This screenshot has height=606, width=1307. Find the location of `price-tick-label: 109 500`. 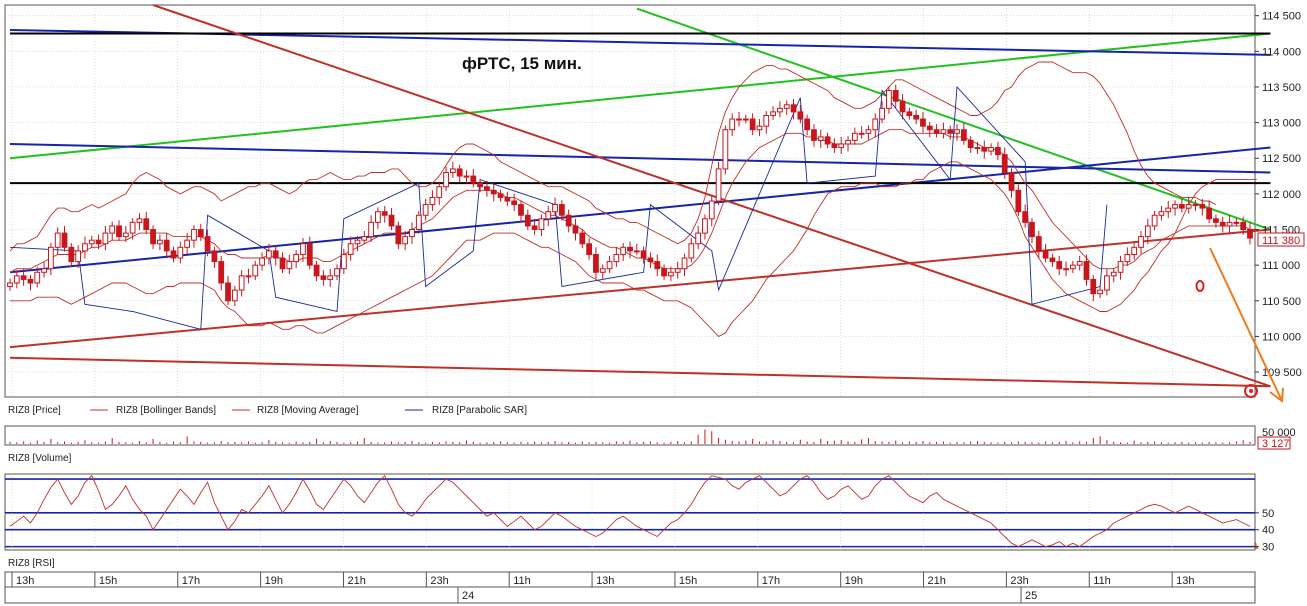

price-tick-label: 109 500 is located at coordinates (1282, 373).